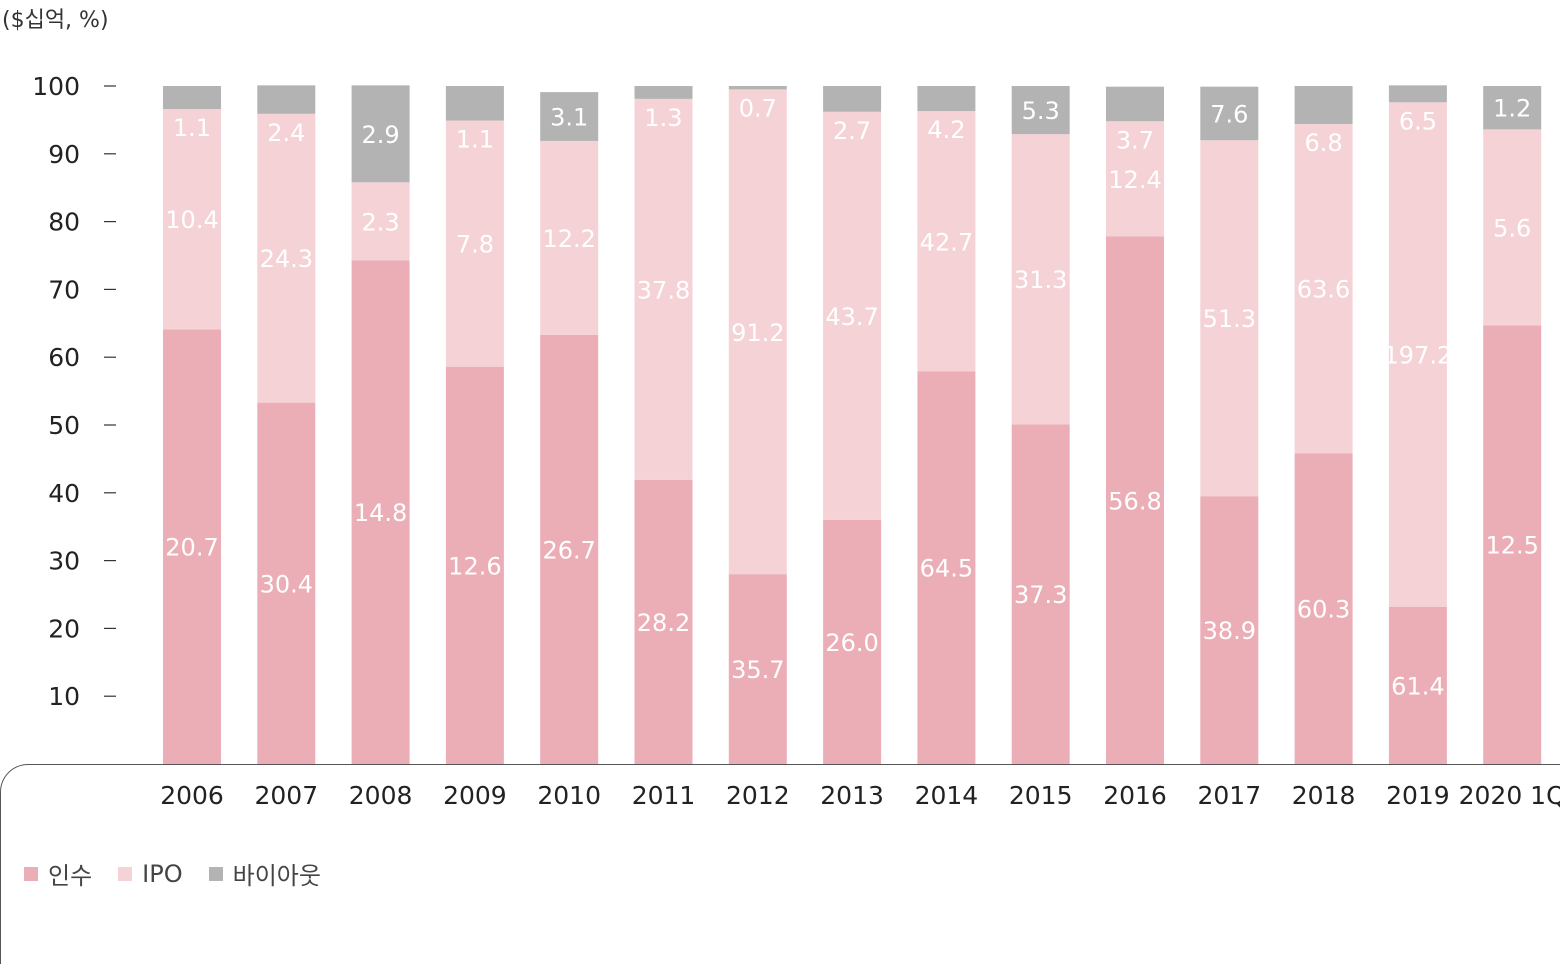 This screenshot has width=1560, height=964. What do you see at coordinates (852, 131) in the screenshot?
I see `data-label-buyout: 2.7` at bounding box center [852, 131].